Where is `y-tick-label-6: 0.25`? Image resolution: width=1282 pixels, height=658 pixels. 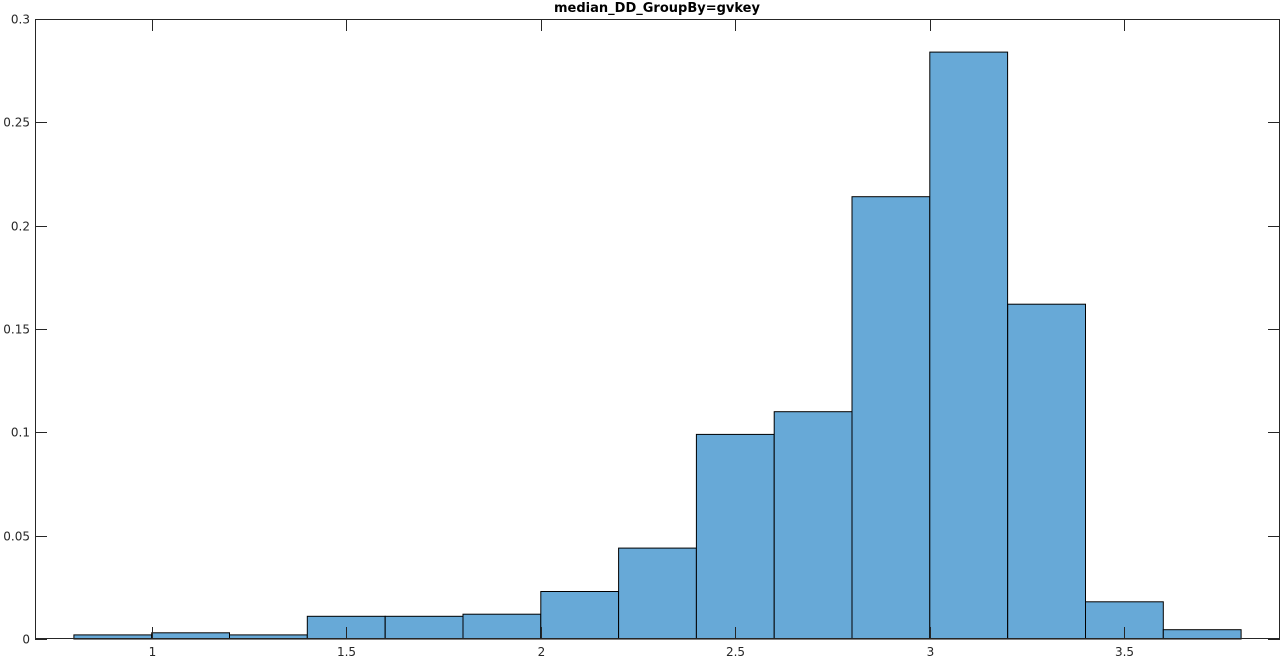
y-tick-label-6: 0.25 is located at coordinates (16, 123).